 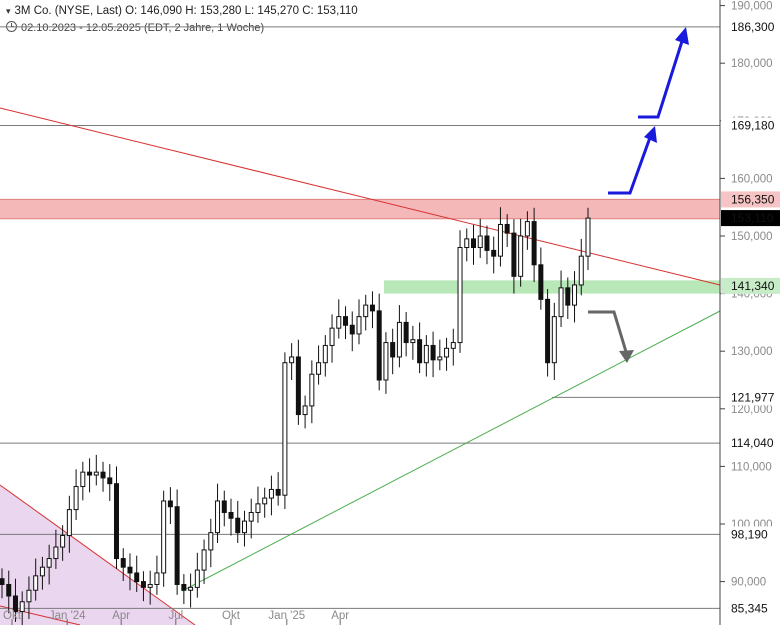 What do you see at coordinates (98, 554) in the screenshot?
I see `purple-channel-upper-line` at bounding box center [98, 554].